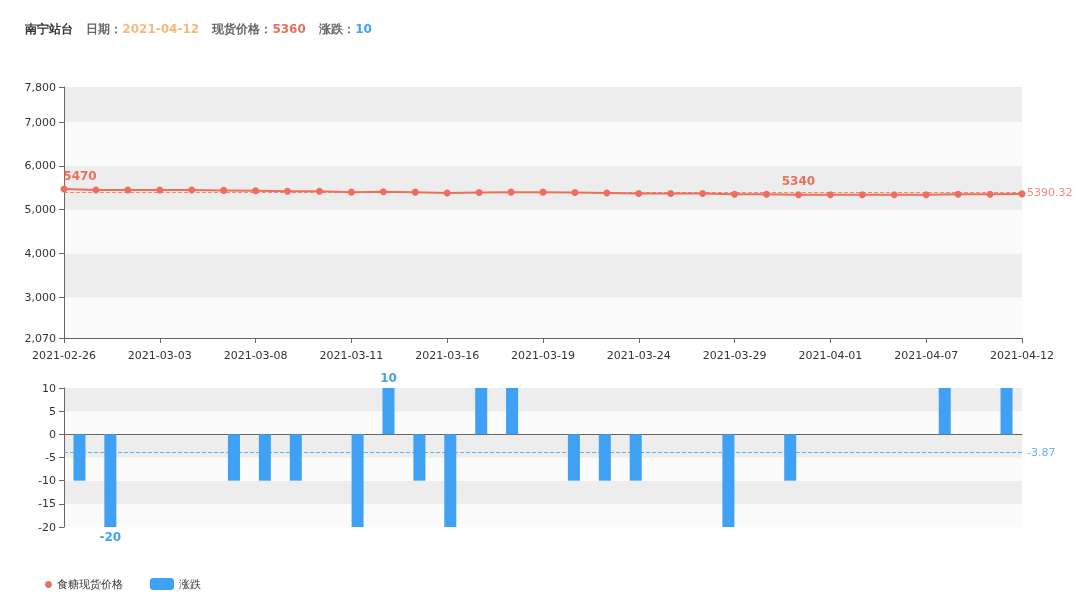 The width and height of the screenshot is (1086, 599). What do you see at coordinates (47, 527) in the screenshot?
I see `y-tick-label: -20` at bounding box center [47, 527].